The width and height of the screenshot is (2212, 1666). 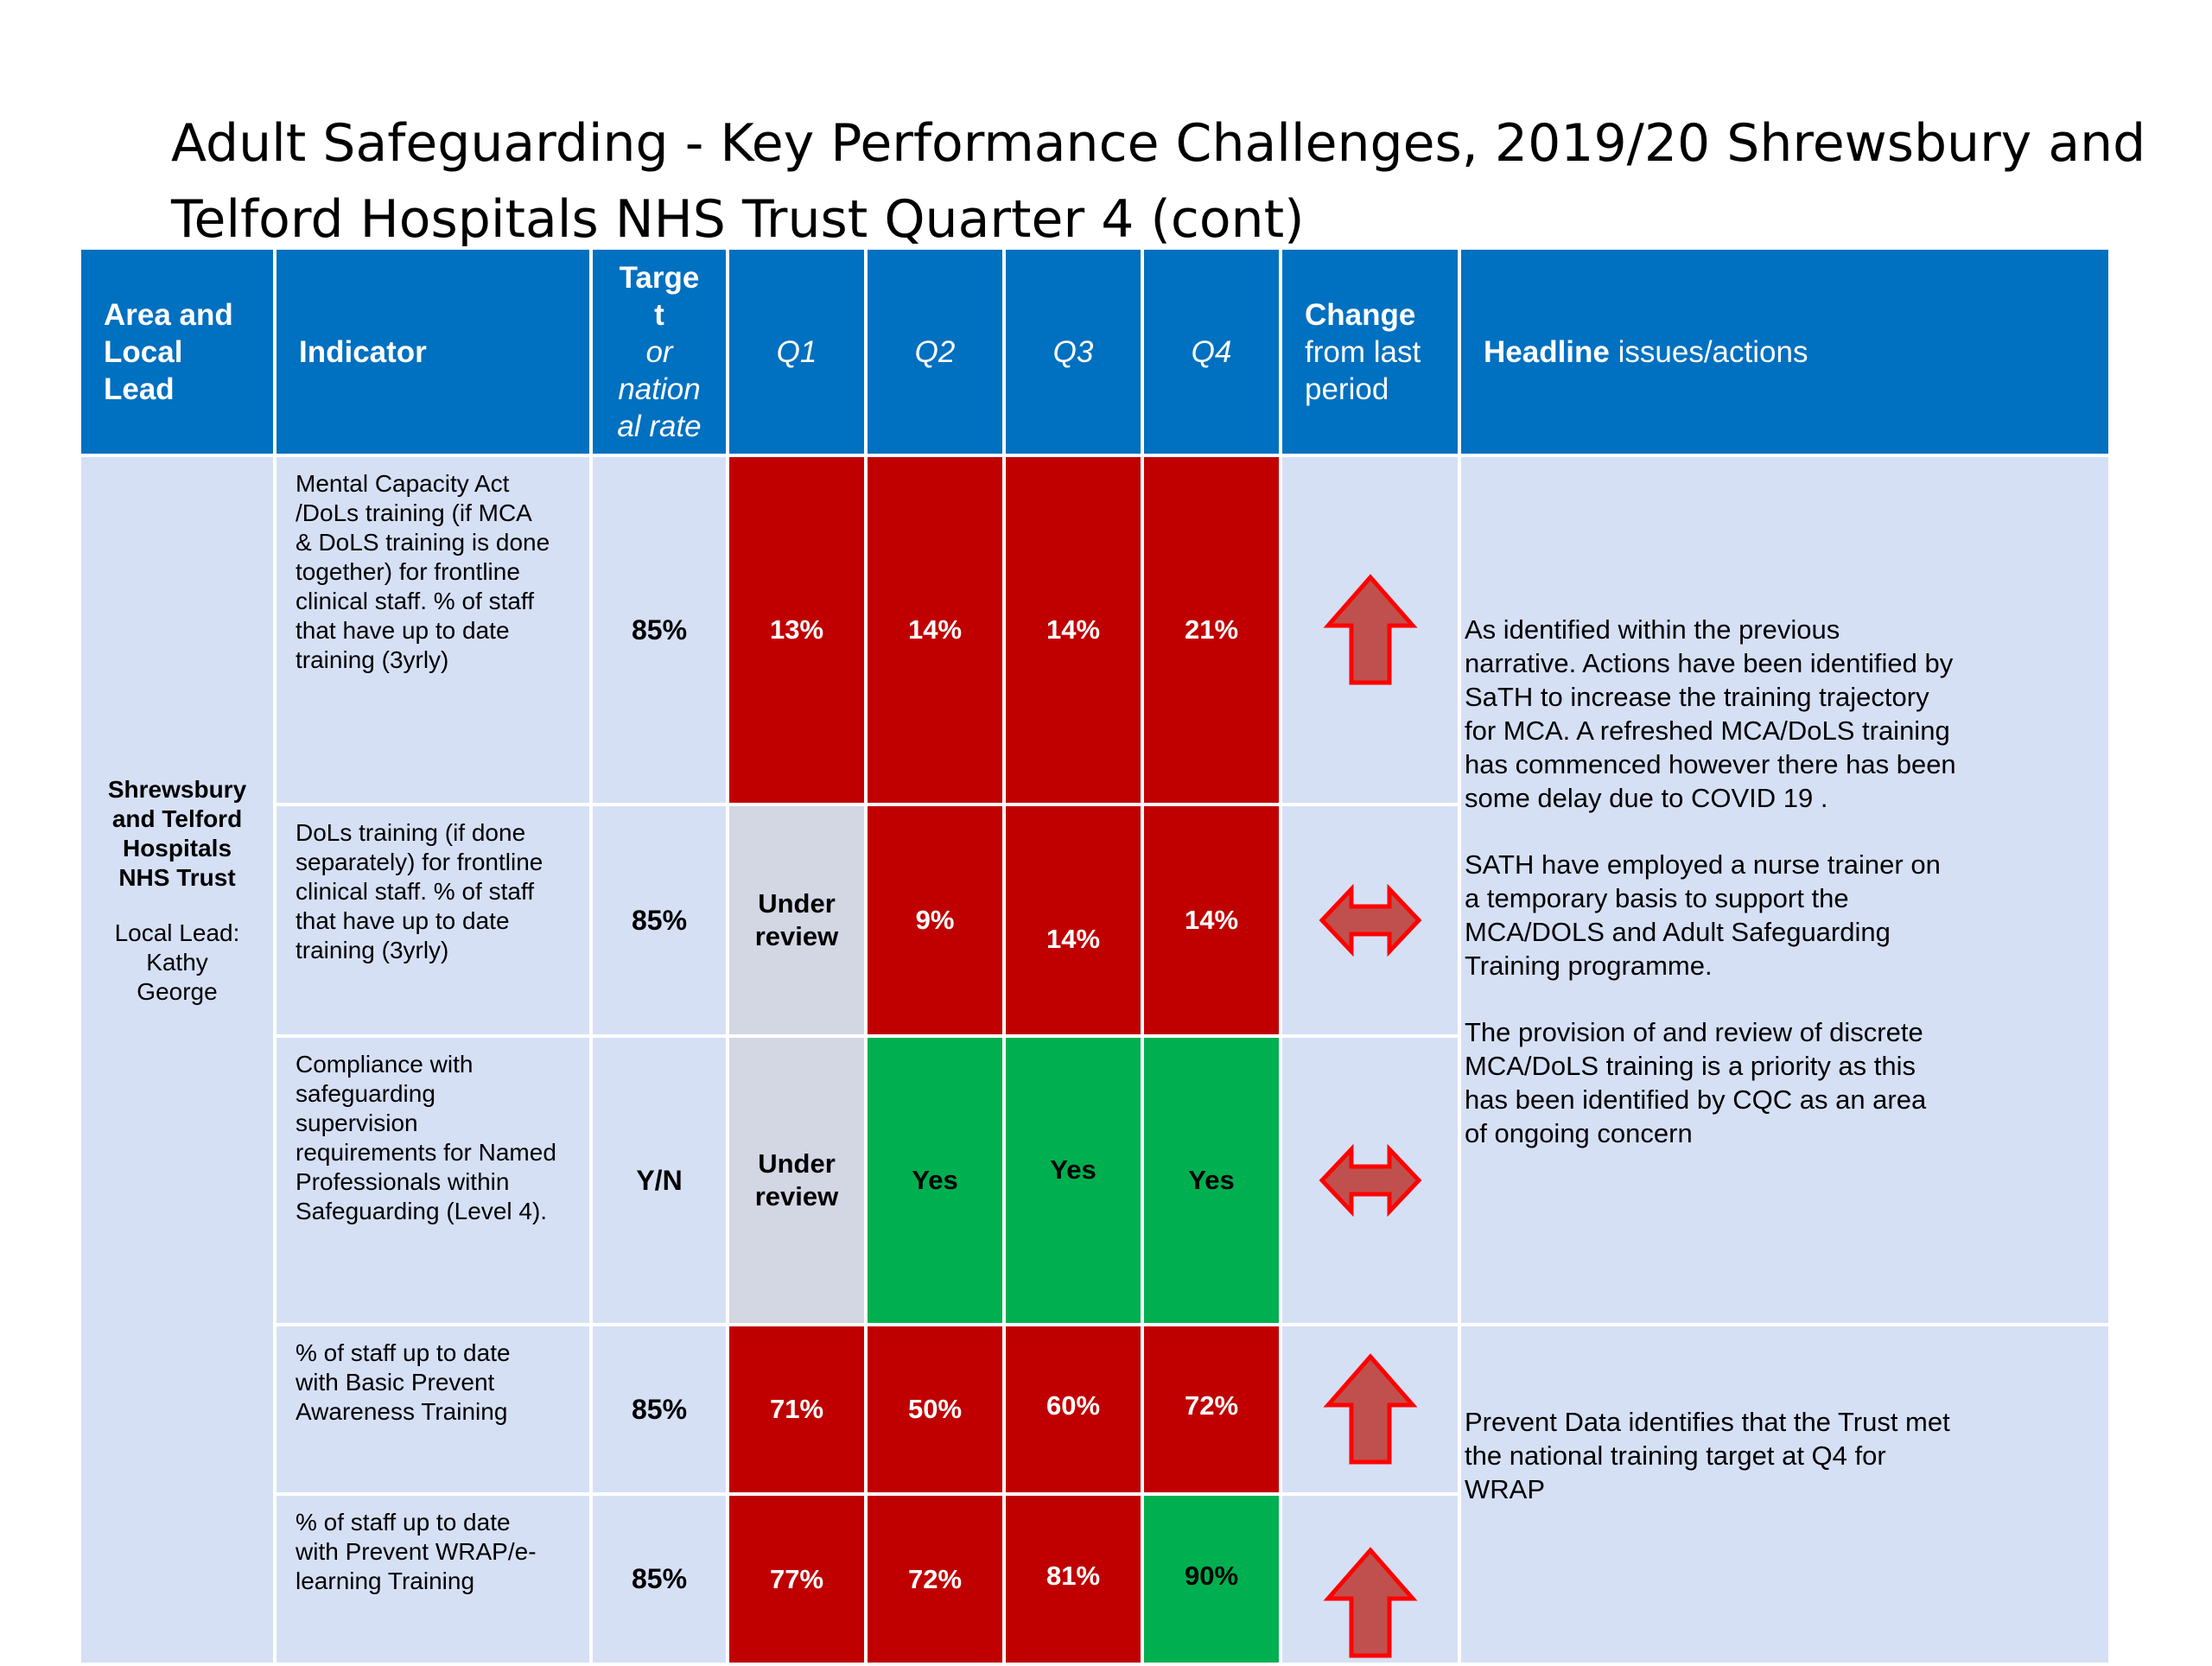 What do you see at coordinates (659, 1180) in the screenshot?
I see `target-cell: Y/N` at bounding box center [659, 1180].